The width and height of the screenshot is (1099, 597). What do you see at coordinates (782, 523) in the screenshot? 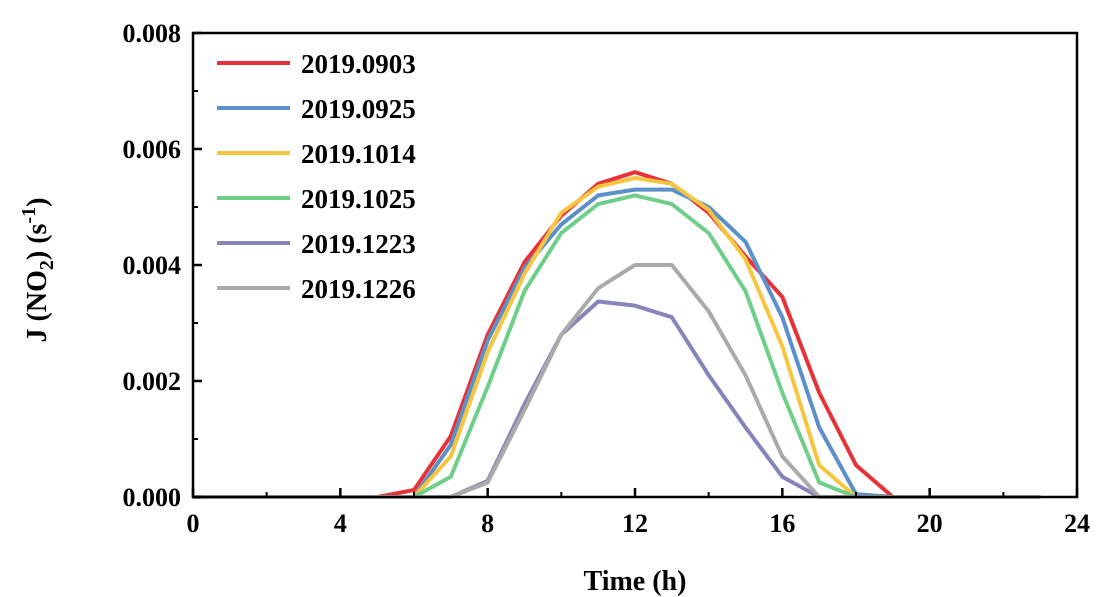
I see `x-tick-label: 16` at bounding box center [782, 523].